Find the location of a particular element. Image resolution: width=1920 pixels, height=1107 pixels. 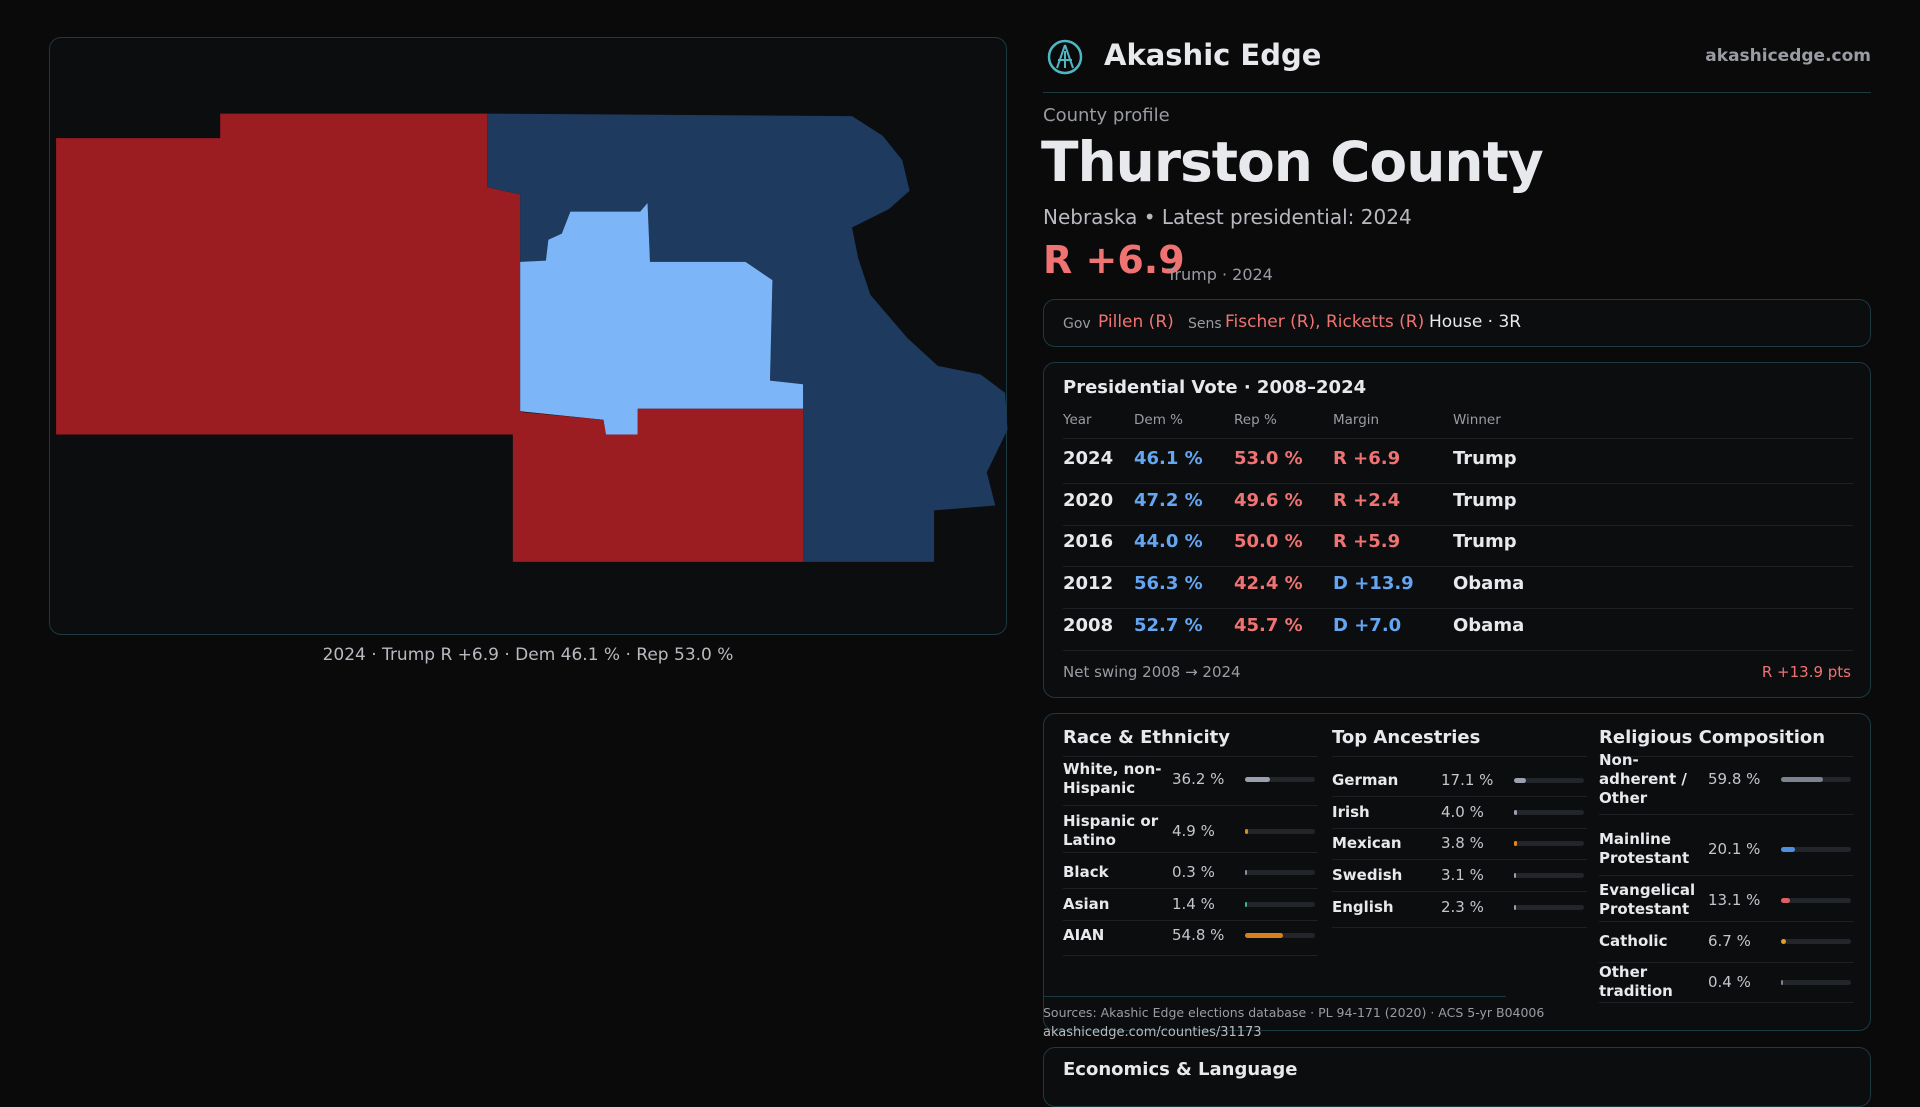

row-value: 59.8 % is located at coordinates (1734, 779).